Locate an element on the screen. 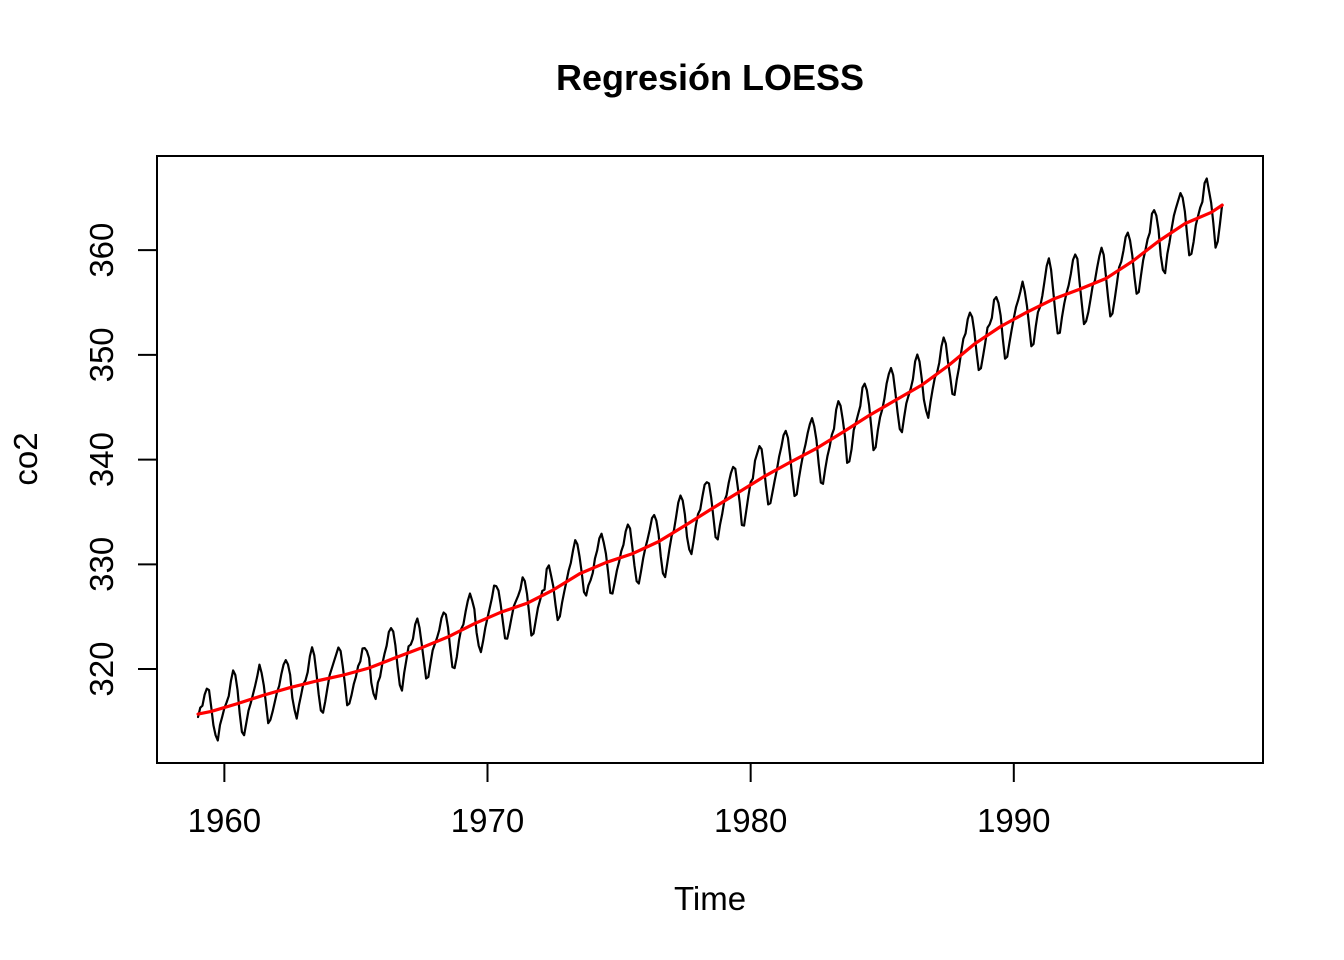 This screenshot has width=1344, height=960. x-tick-label: 1970 is located at coordinates (487, 820).